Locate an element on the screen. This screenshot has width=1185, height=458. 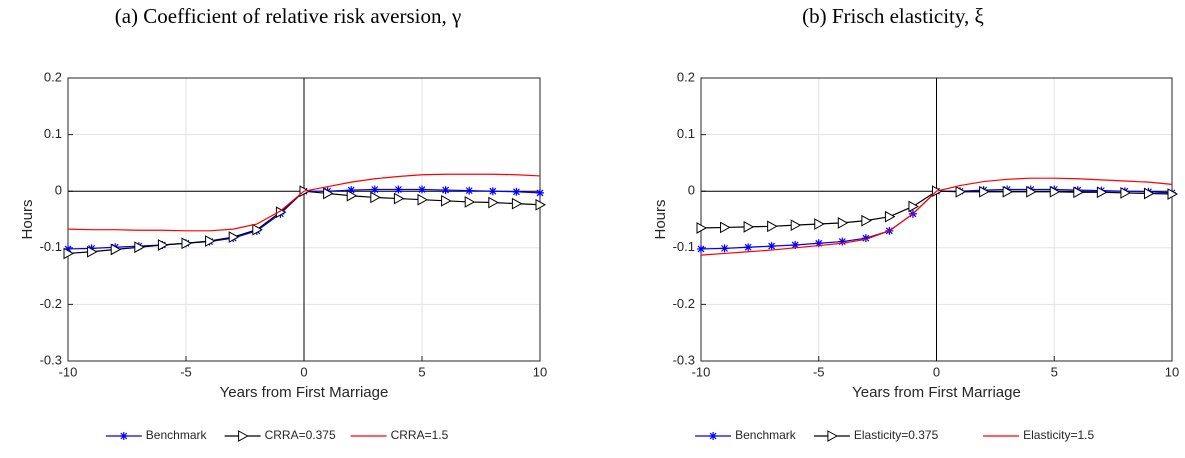
y-tick-label: 0.2 is located at coordinates (686, 76).